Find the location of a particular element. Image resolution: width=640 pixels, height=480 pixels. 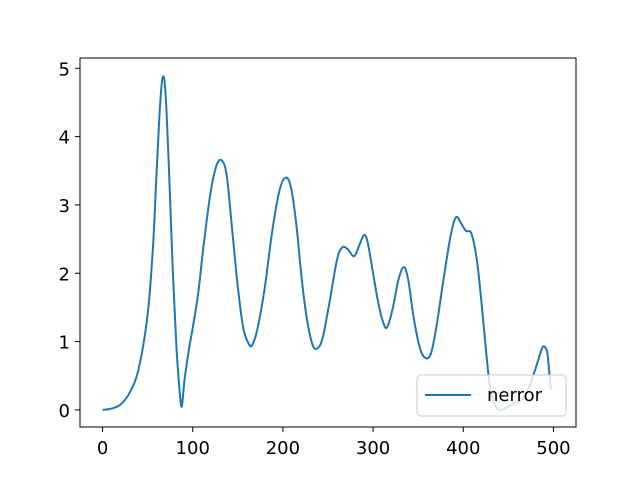

x-tick-label: 200 is located at coordinates (283, 448).